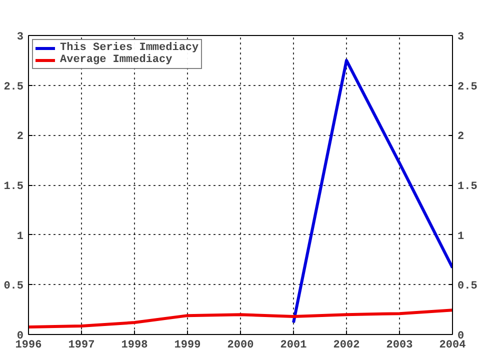 The height and width of the screenshot is (350, 480). Describe the element at coordinates (28, 345) in the screenshot. I see `x-tick-label: 1996` at that location.